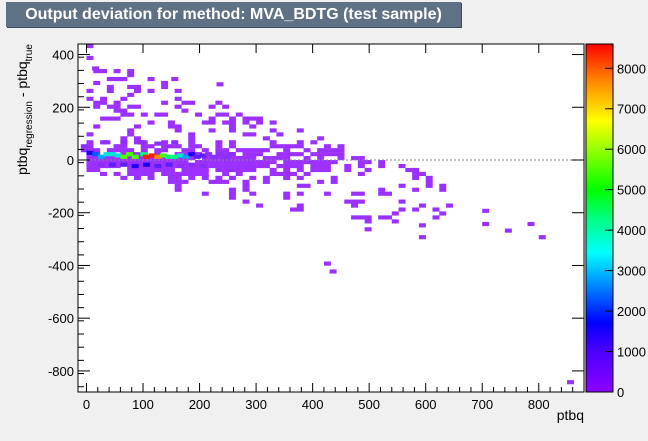 The image size is (648, 441). I want to click on x-tick-label: 200, so click(200, 404).